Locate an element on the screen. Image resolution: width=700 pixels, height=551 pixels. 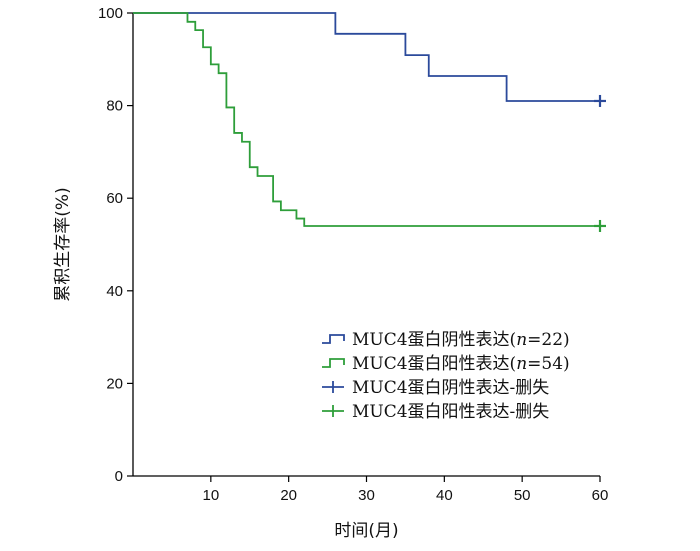
legend-label: MUC4蛋白阳性表达-删失 is located at coordinates (450, 412).